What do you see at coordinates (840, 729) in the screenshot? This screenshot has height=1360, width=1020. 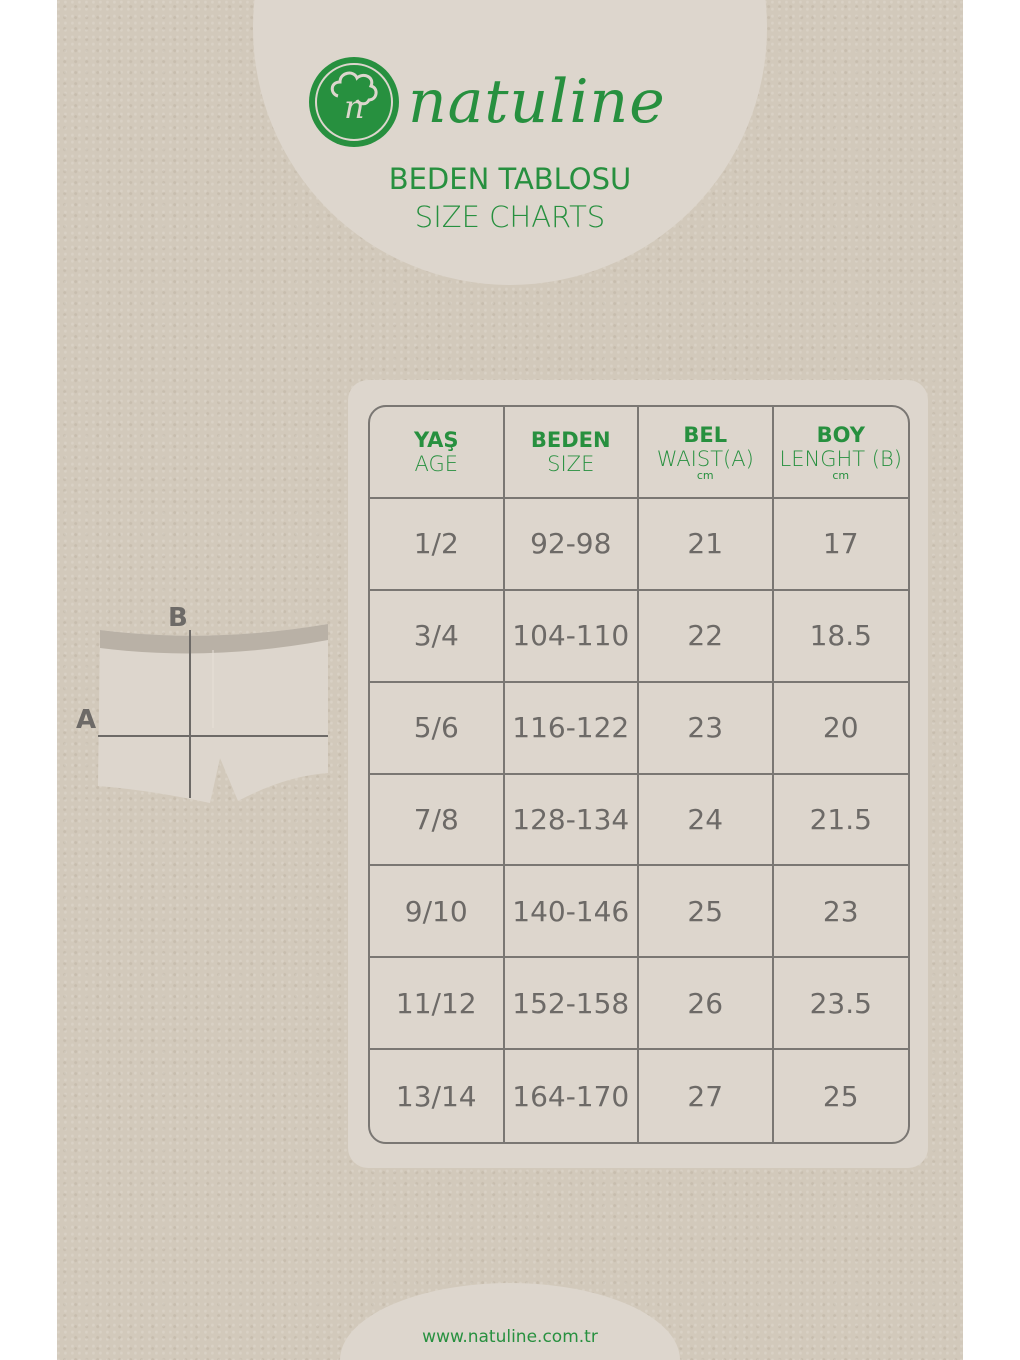 I see `table-cell: 20` at bounding box center [840, 729].